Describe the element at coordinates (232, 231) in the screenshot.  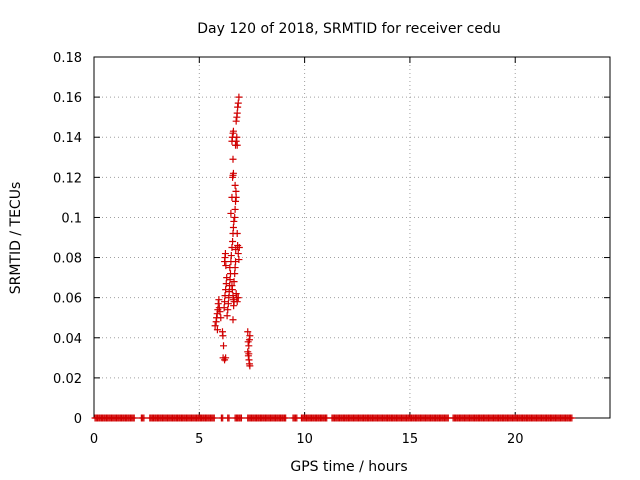
I see `data-points` at that location.